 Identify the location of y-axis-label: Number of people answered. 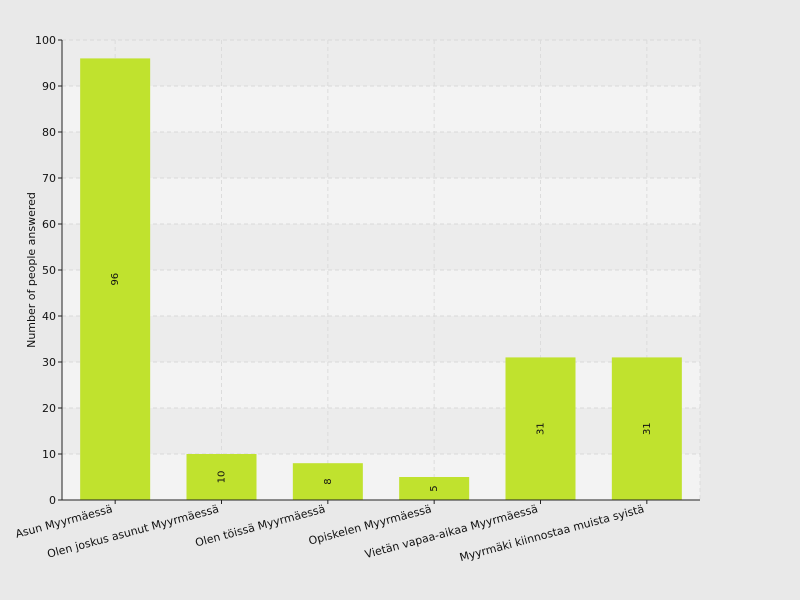
(31, 270).